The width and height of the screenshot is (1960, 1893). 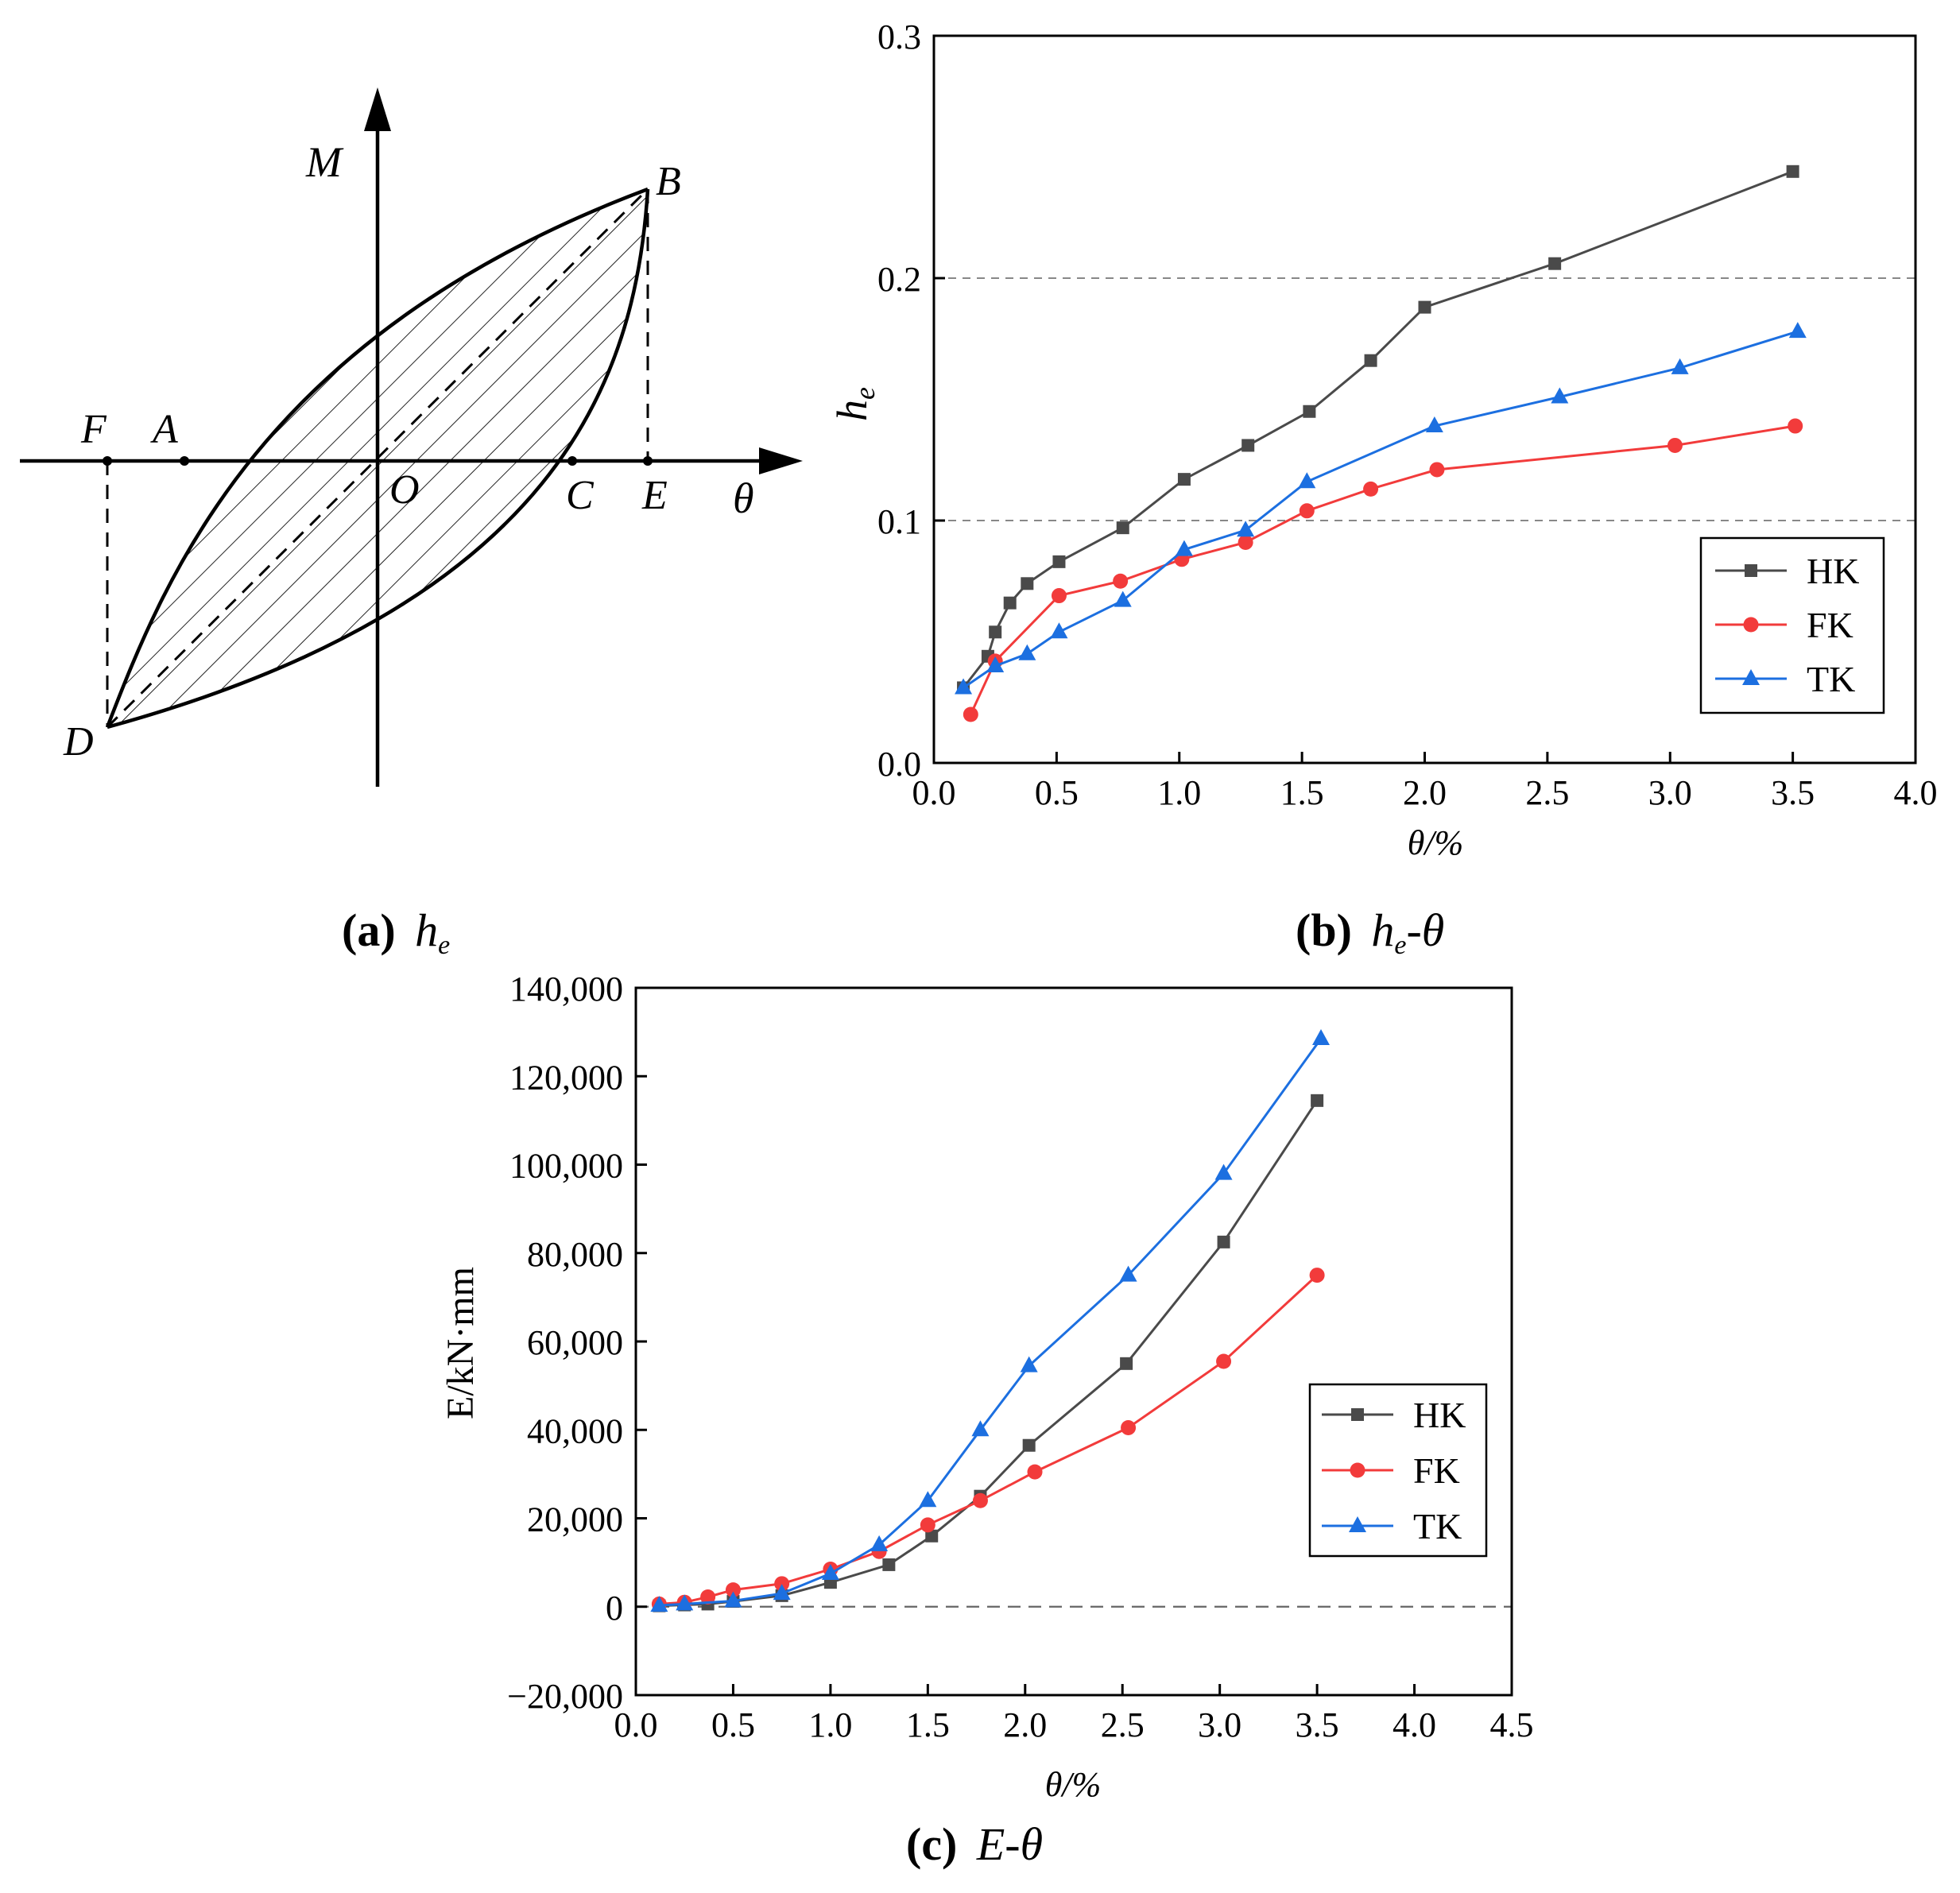 What do you see at coordinates (1425, 930) in the screenshot?
I see `caption-b-suffix: -θ` at bounding box center [1425, 930].